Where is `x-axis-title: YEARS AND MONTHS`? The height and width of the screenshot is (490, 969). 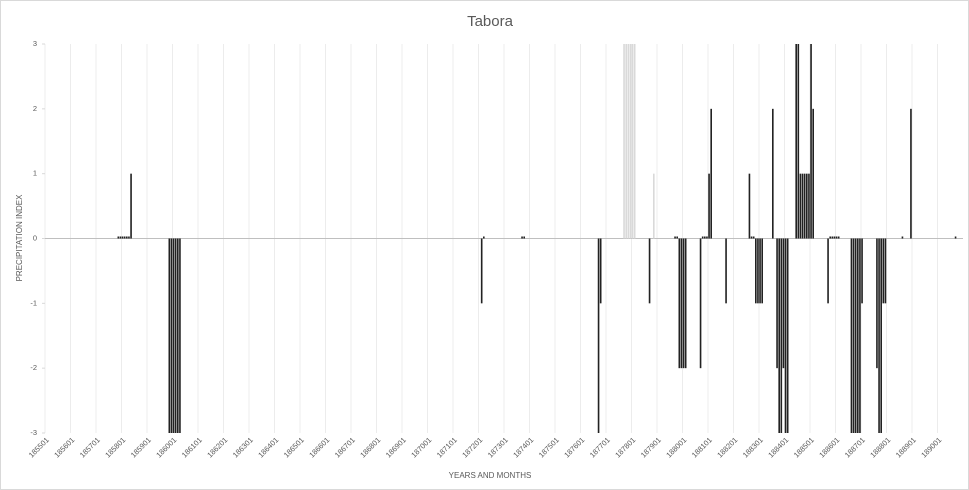
x-axis-title: YEARS AND MONTHS is located at coordinates (490, 475).